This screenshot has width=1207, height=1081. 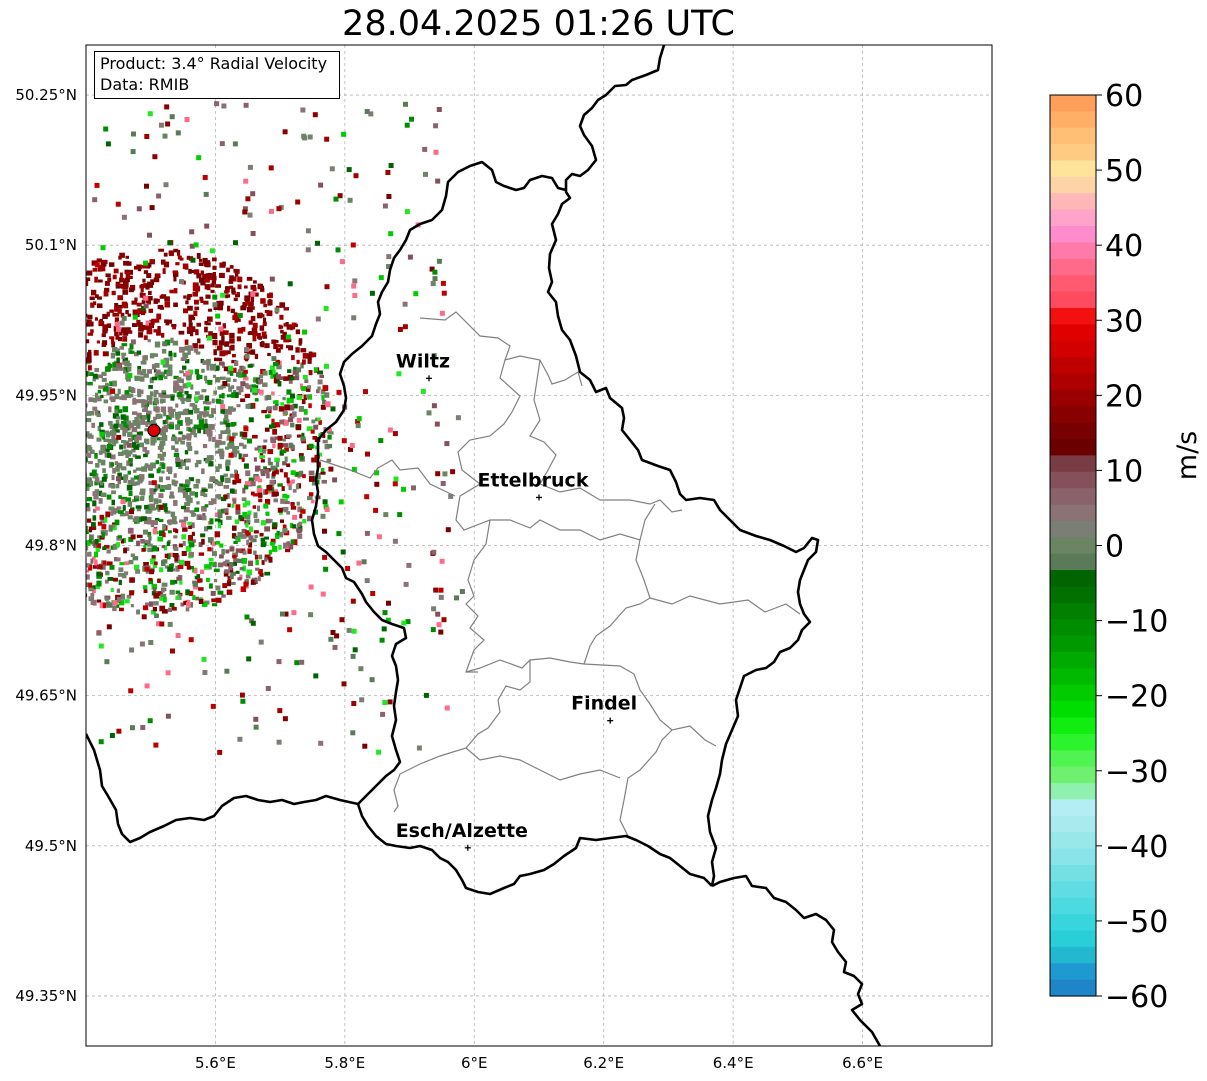 What do you see at coordinates (1124, 471) in the screenshot?
I see `colorbar-tick-label: 10` at bounding box center [1124, 471].